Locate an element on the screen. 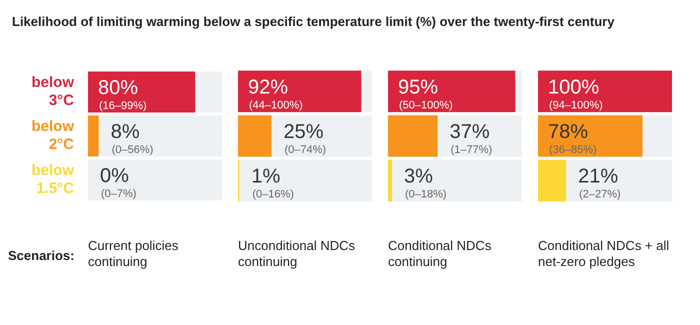 The image size is (700, 325). y-tick-label: below 1.5°C is located at coordinates (52, 180).